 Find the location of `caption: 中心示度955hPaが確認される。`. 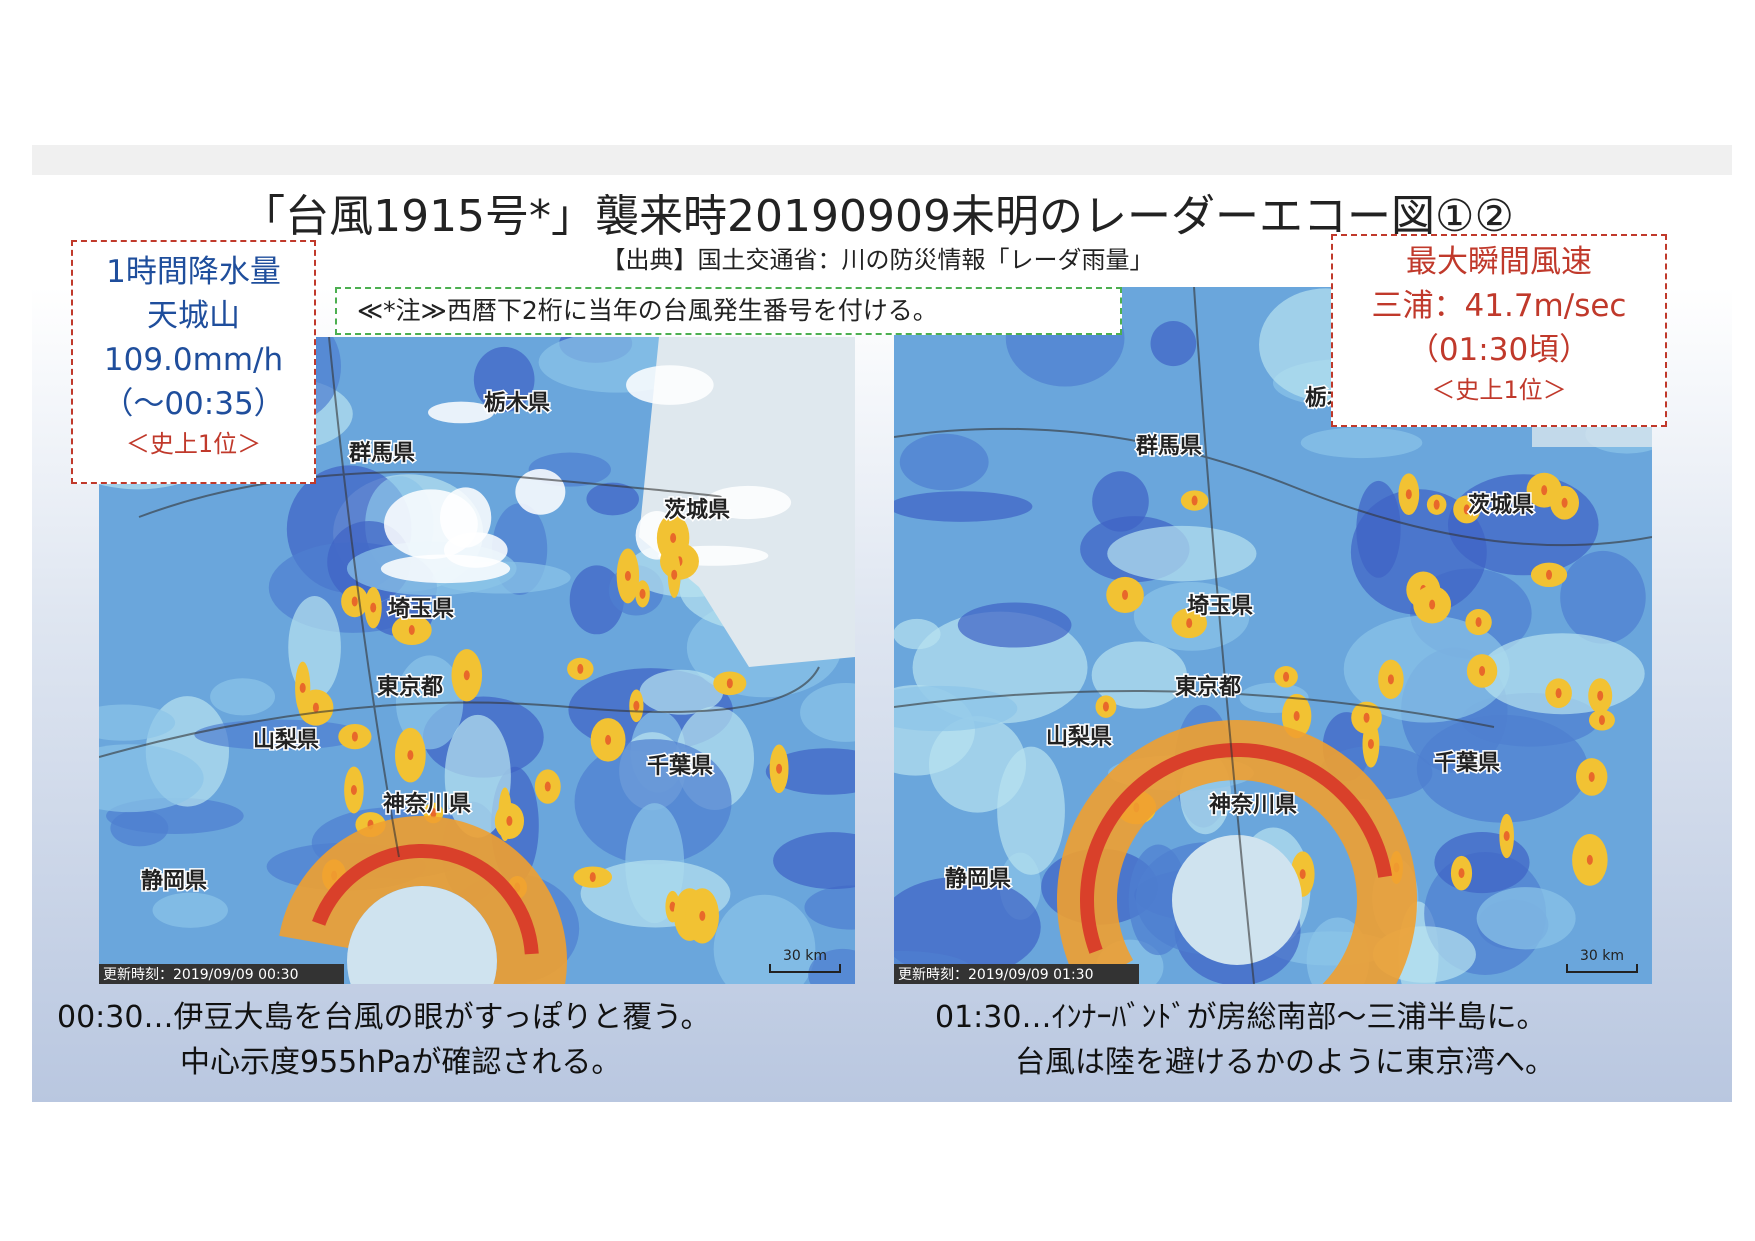

caption: 中心示度955hPaが確認される。 is located at coordinates (401, 1062).